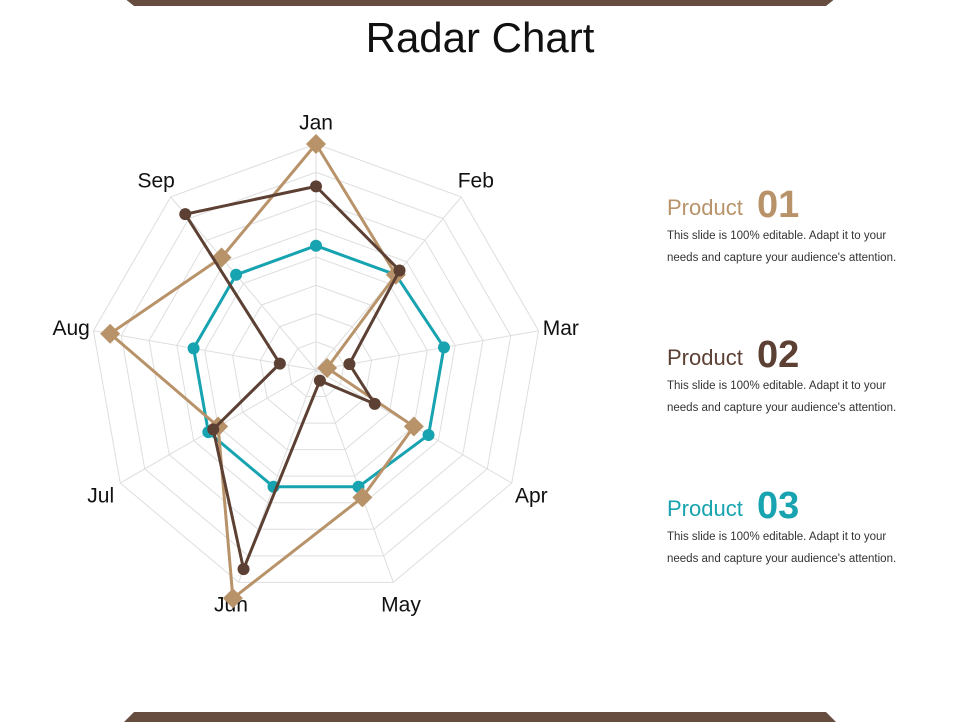 This screenshot has height=722, width=960. I want to click on top-decorative-bar, so click(480, 3).